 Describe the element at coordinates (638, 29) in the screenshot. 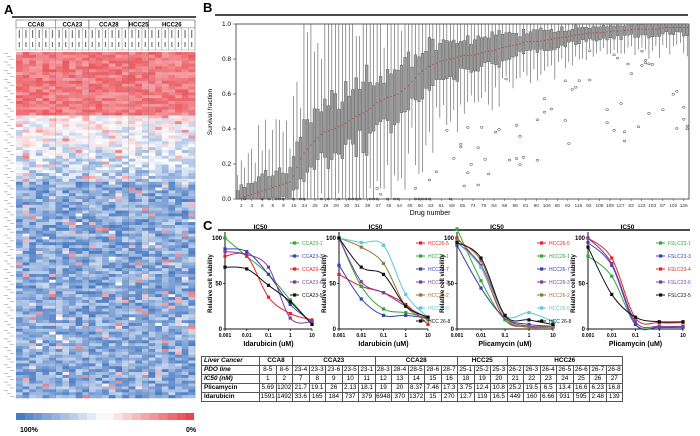

I see `box-median` at that location.